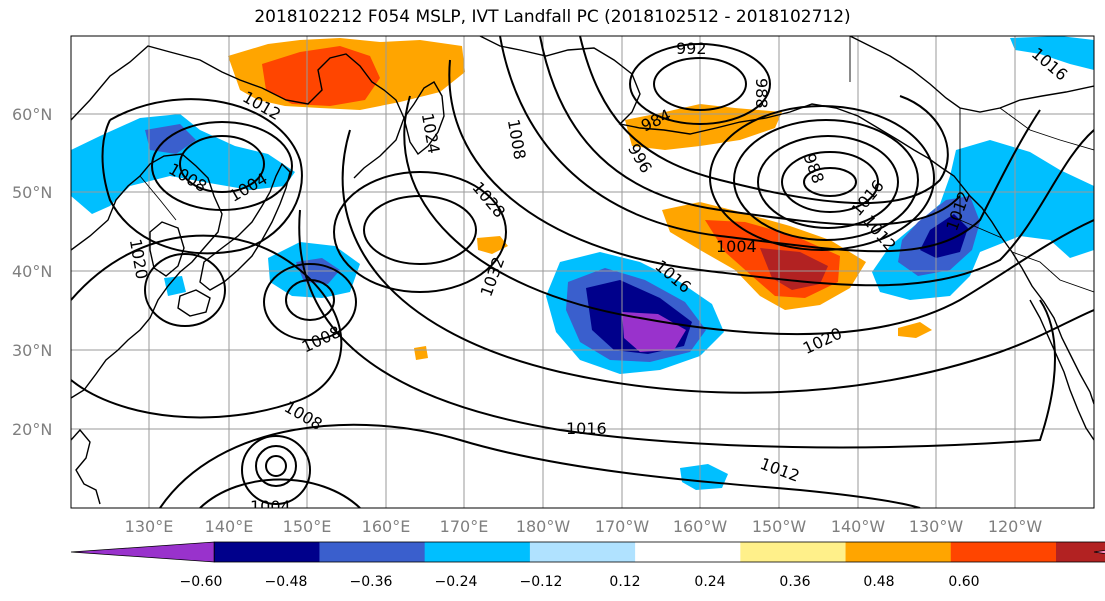 This screenshot has height=601, width=1105. I want to click on isobar-label: 988, so click(761, 93).